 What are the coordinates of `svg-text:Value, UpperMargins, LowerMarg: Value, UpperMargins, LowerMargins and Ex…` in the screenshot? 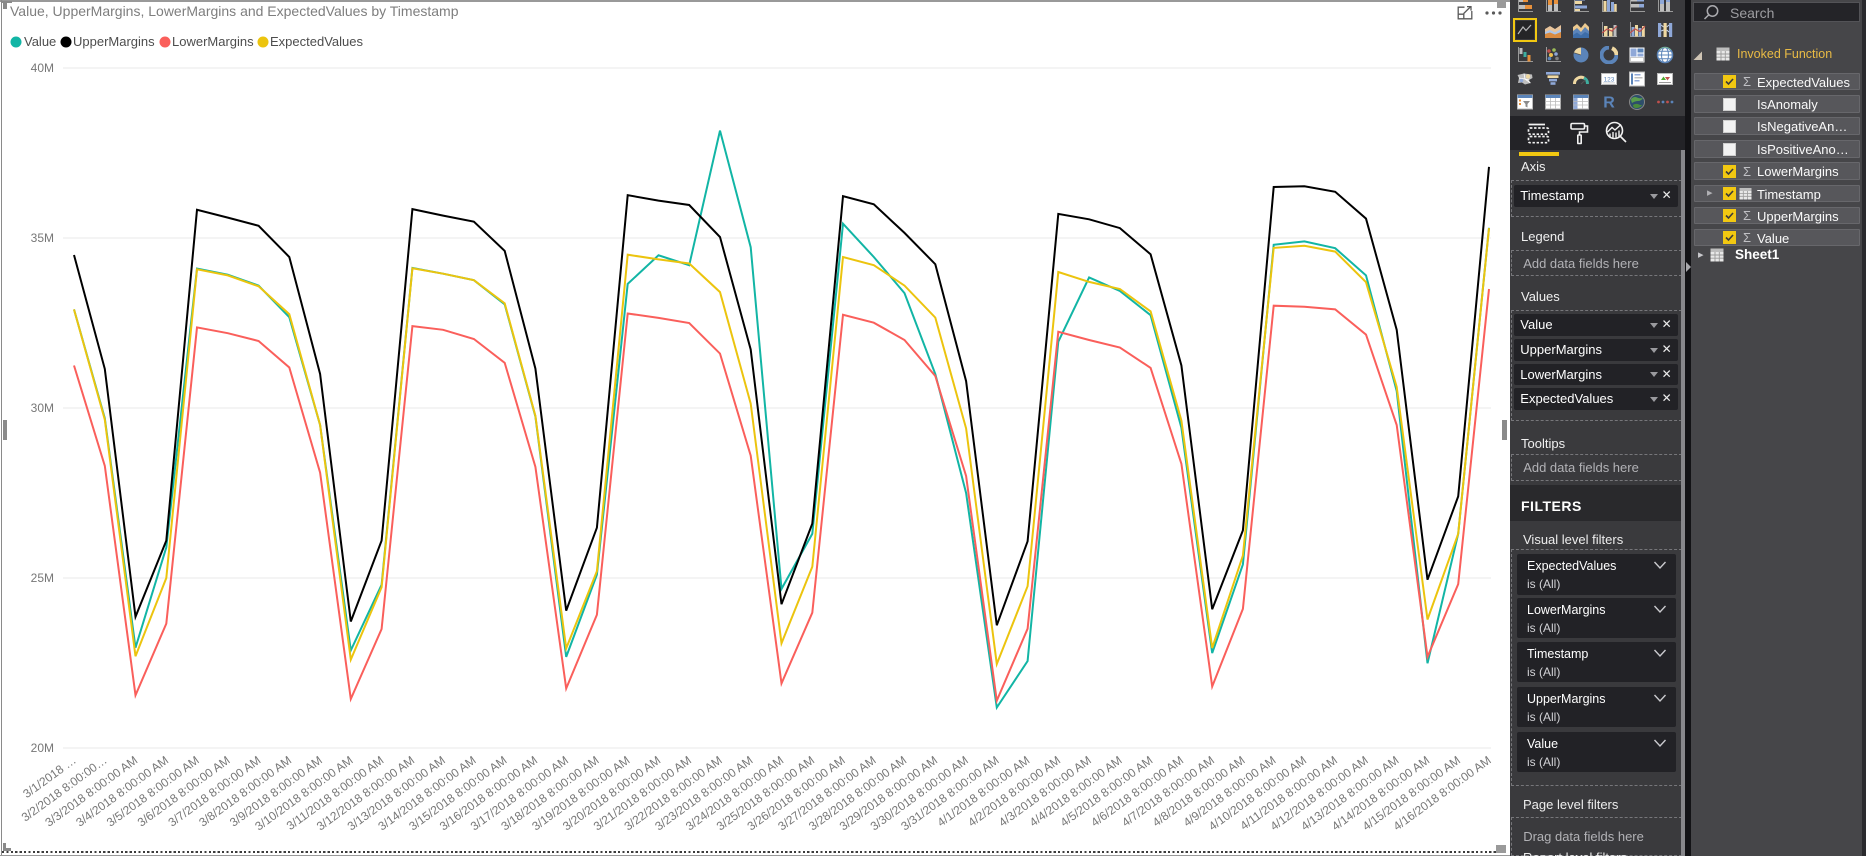 It's located at (234, 11).